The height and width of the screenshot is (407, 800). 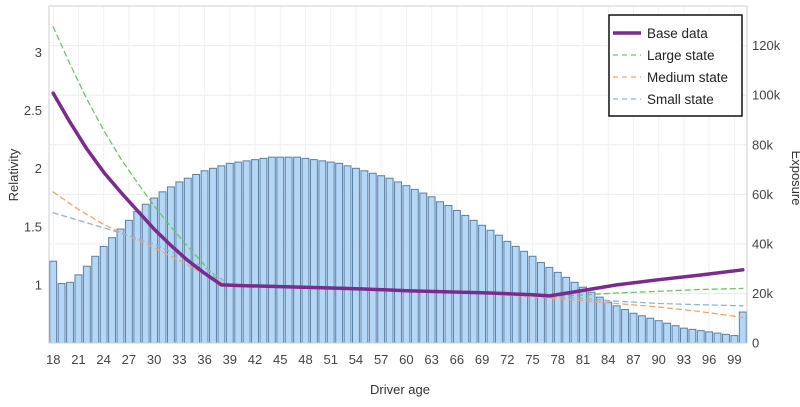 I want to click on x-tick-label: 45, so click(x=280, y=359).